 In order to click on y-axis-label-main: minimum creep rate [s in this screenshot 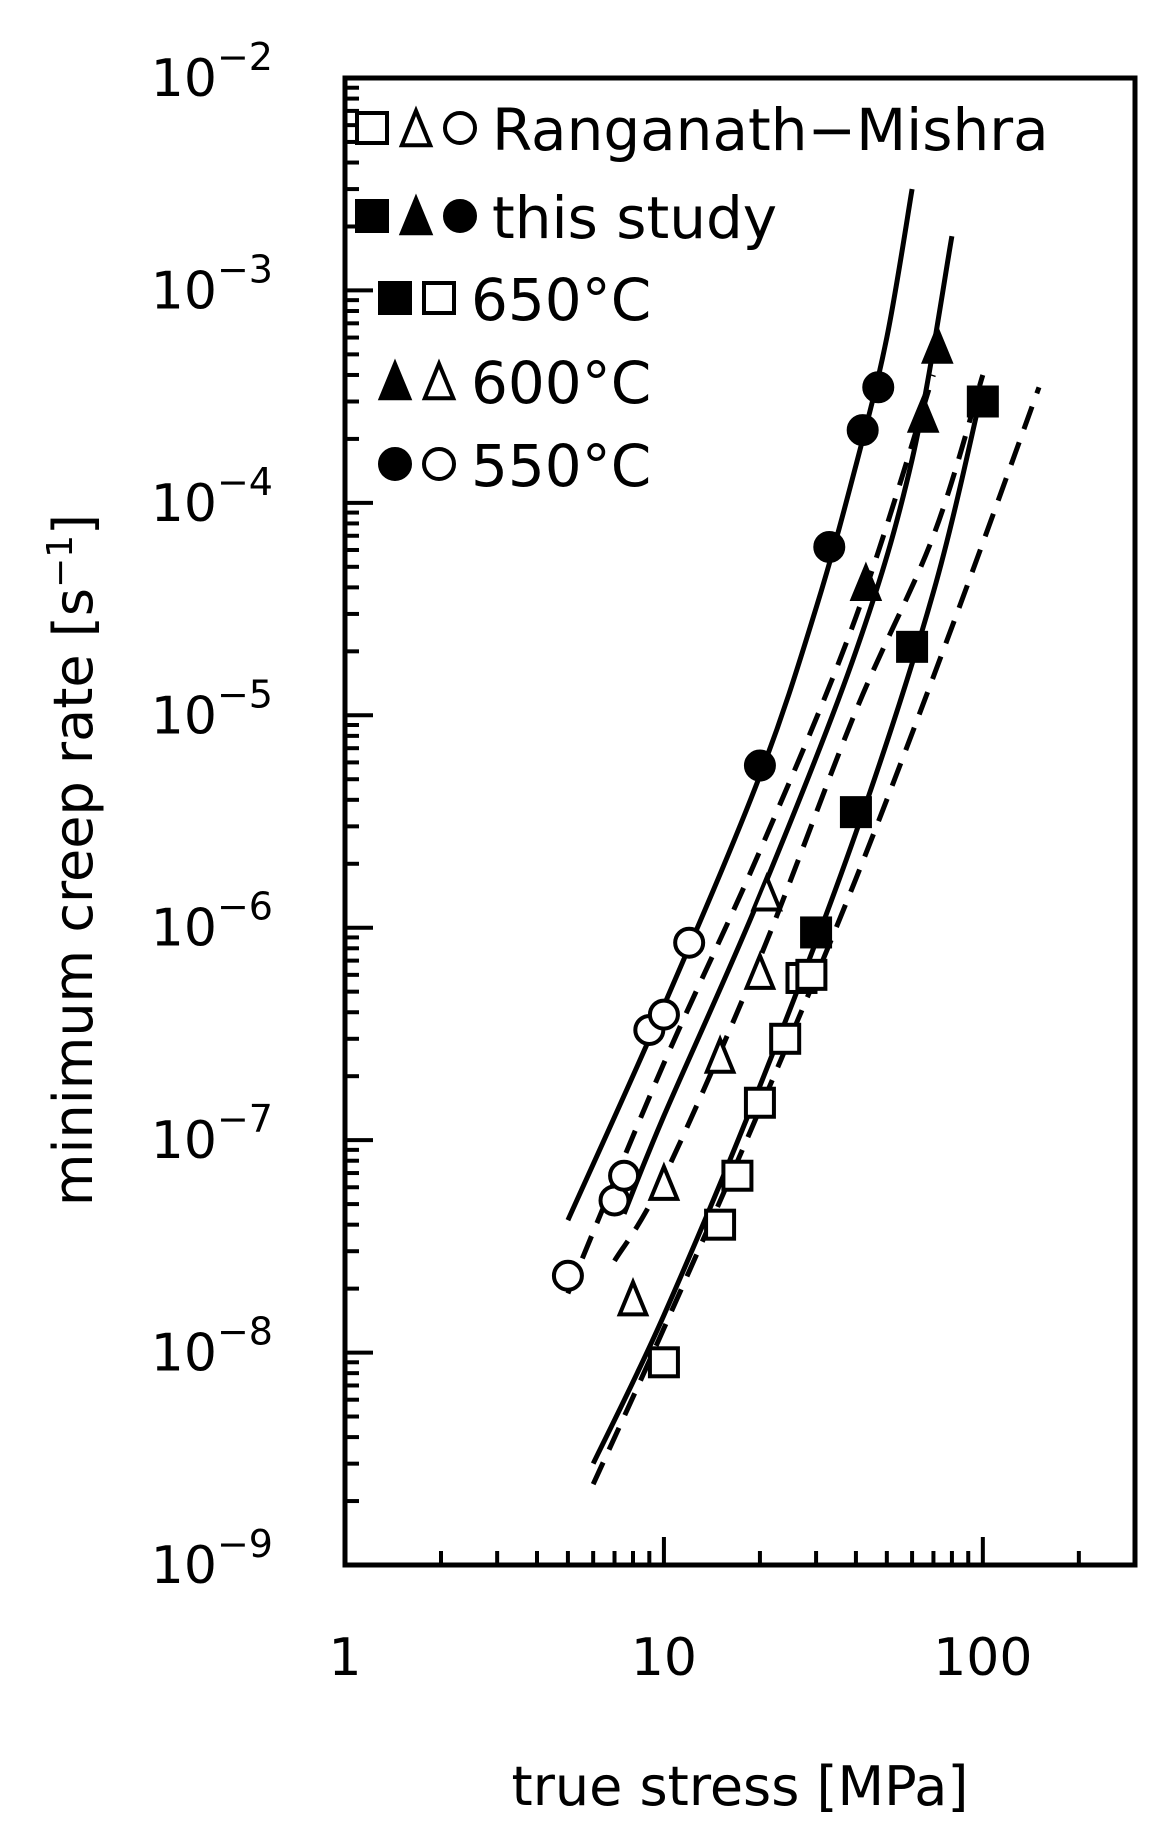, I will do `click(73, 897)`.